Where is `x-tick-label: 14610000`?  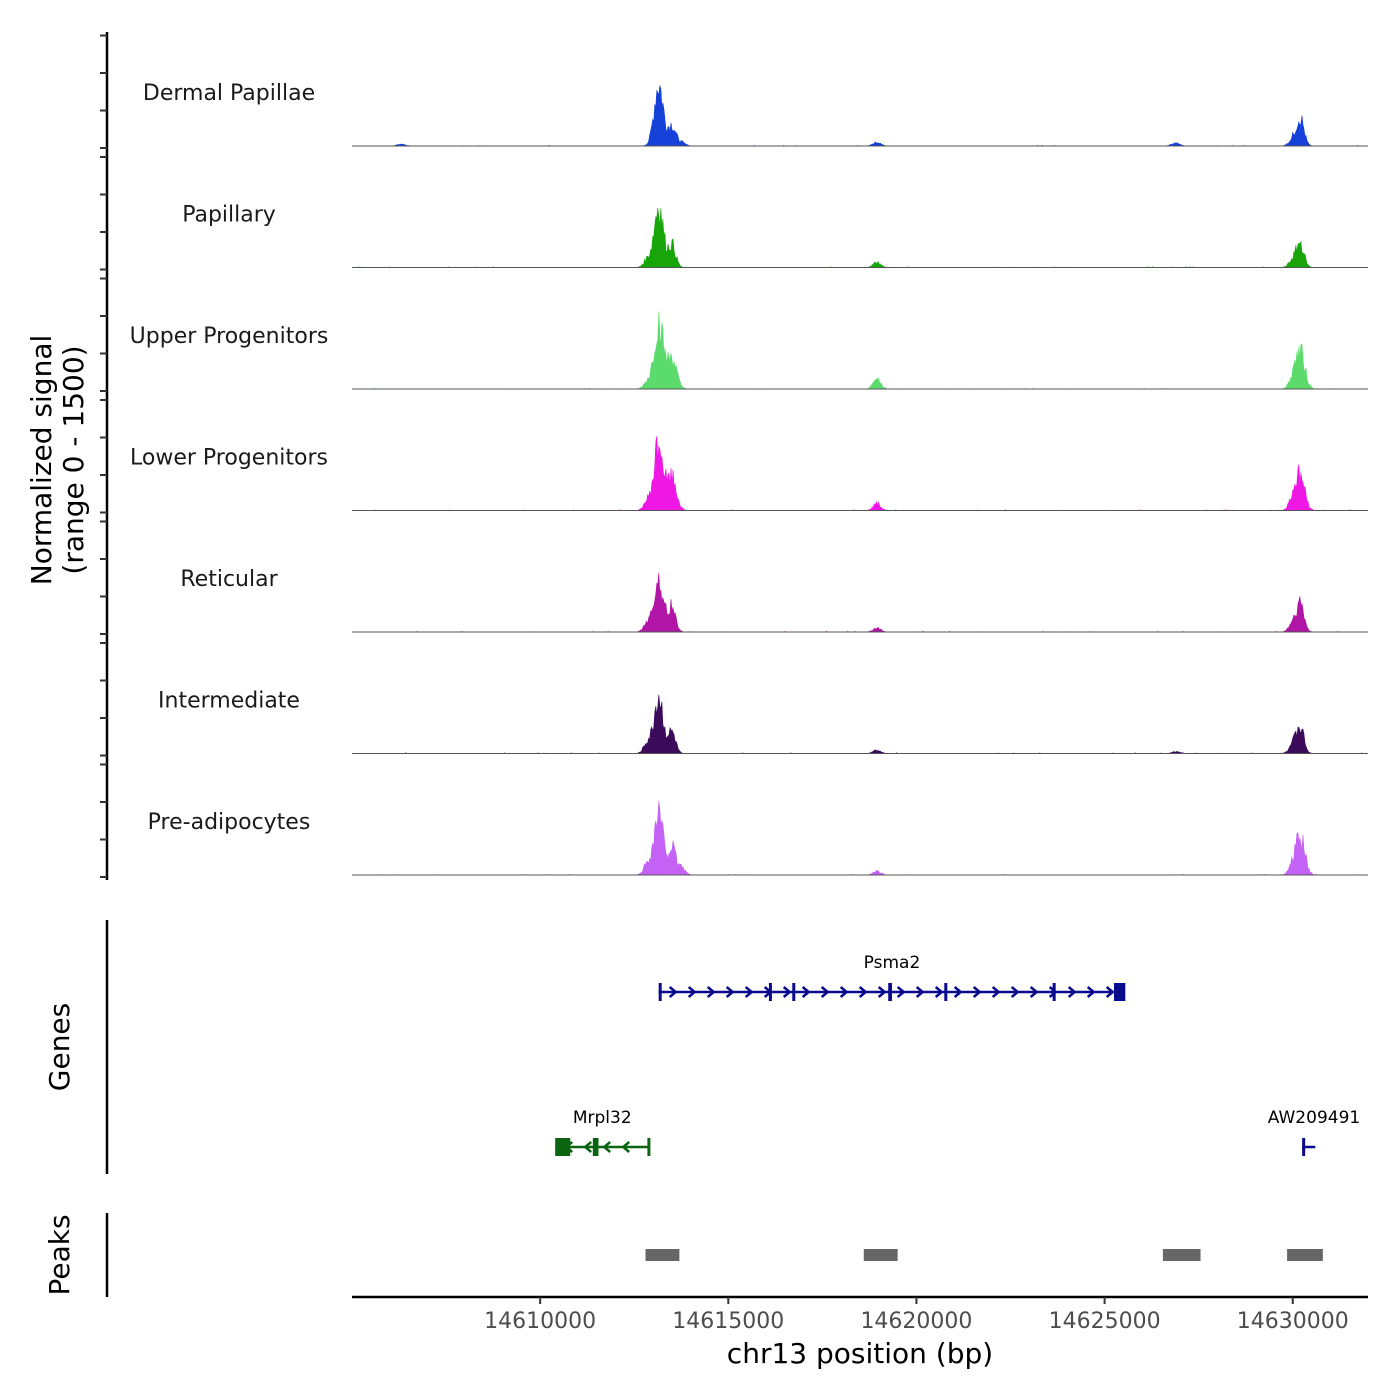
x-tick-label: 14610000 is located at coordinates (540, 1321).